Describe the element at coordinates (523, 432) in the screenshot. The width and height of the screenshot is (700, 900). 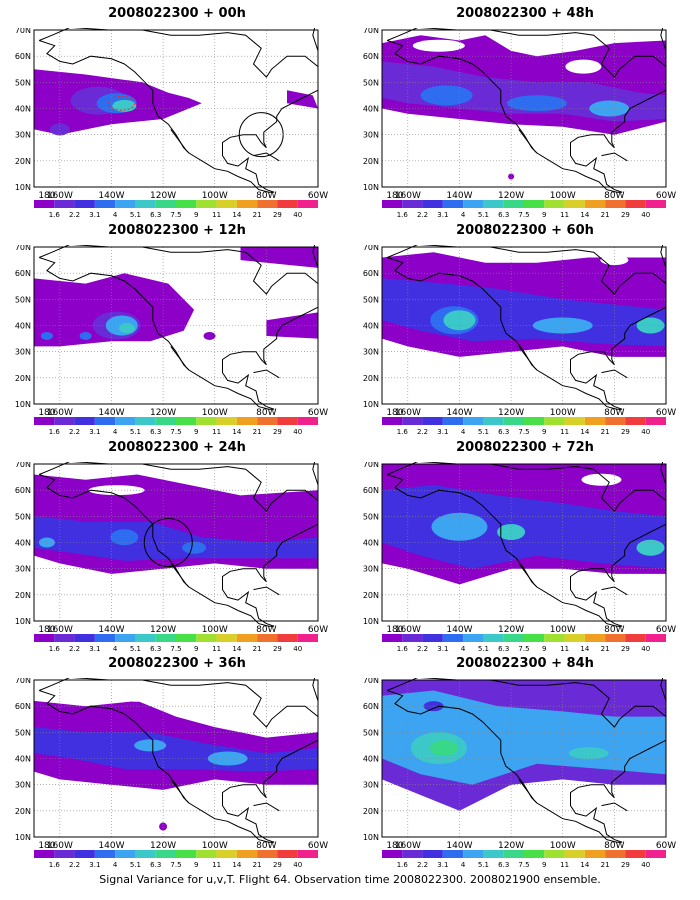
I see `colorbar-label: 7.5` at that location.